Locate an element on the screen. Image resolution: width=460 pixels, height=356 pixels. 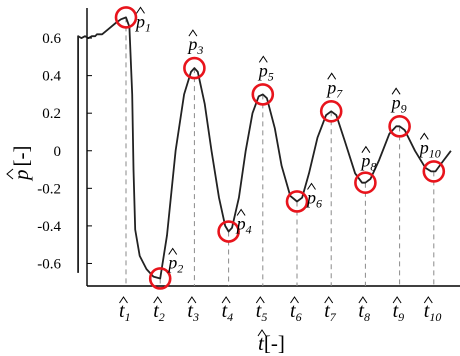
x-tick-label-text: t2 is located at coordinates (159, 312).